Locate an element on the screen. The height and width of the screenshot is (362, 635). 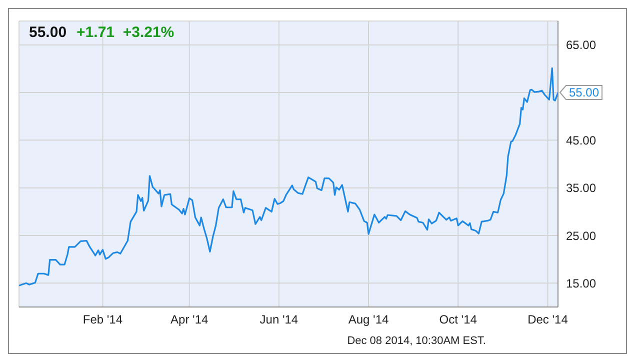
y-tick-label: 35.00 is located at coordinates (581, 188).